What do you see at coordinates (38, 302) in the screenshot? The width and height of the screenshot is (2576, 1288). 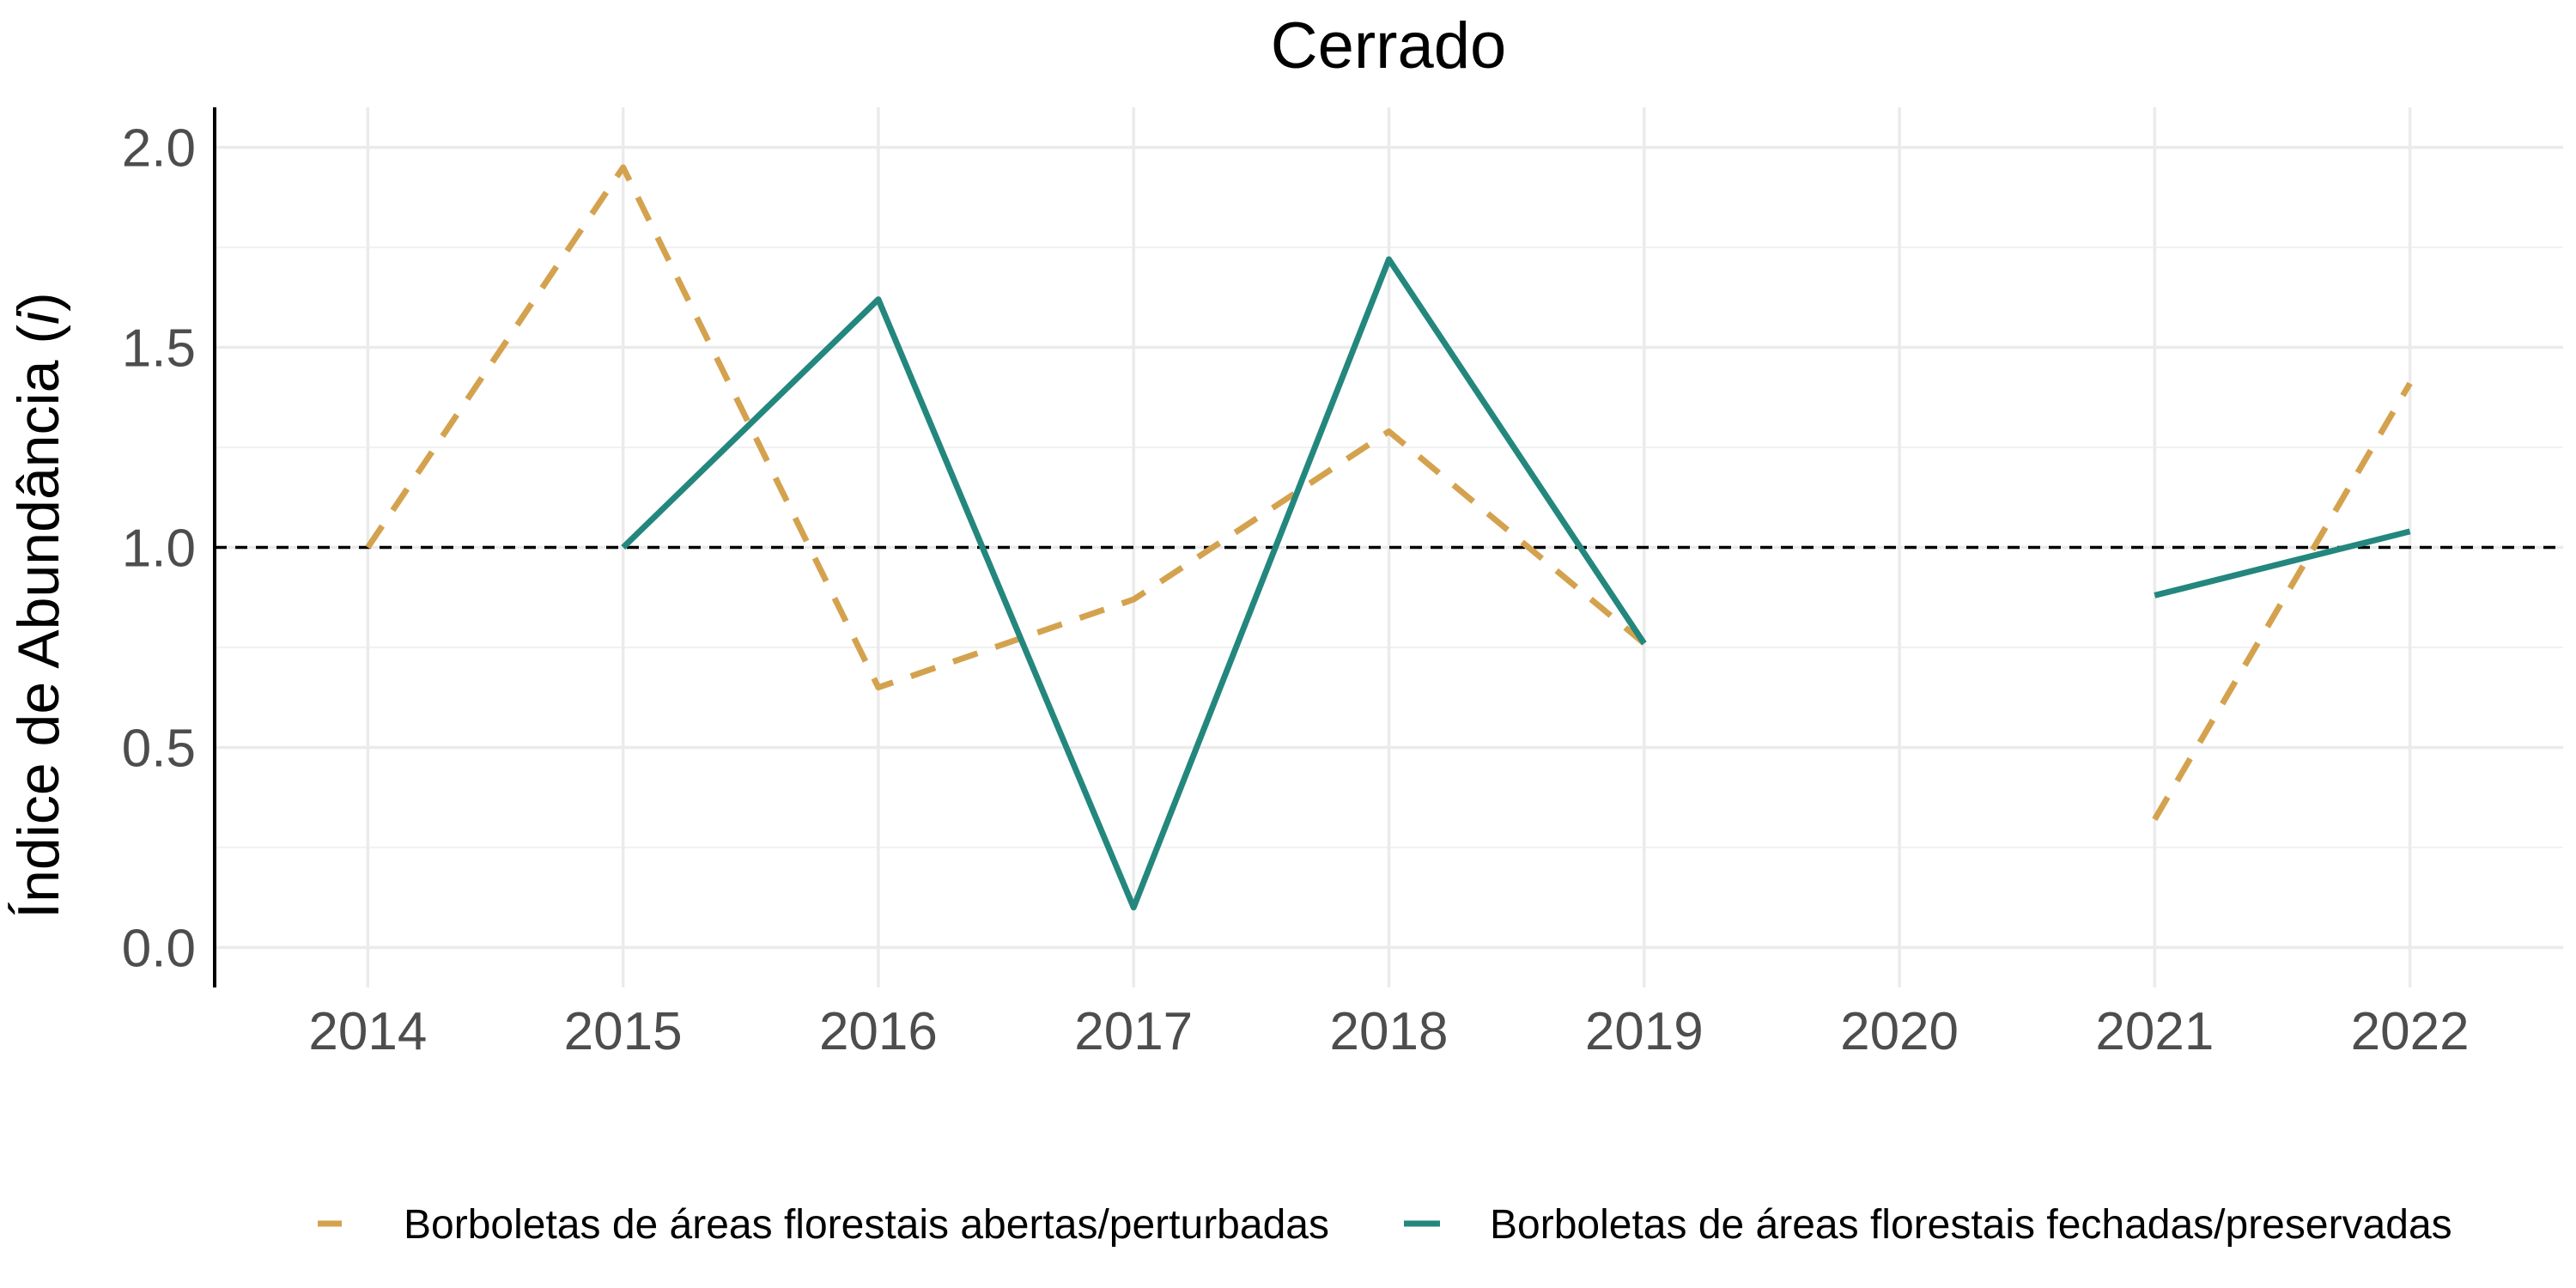 I see `y-axis-label-suffix: )` at bounding box center [38, 302].